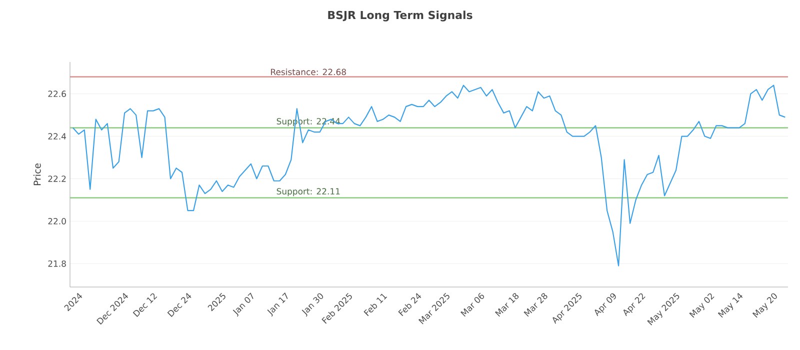  Describe the element at coordinates (410, 304) in the screenshot. I see `x-tick-label: Feb 24` at that location.